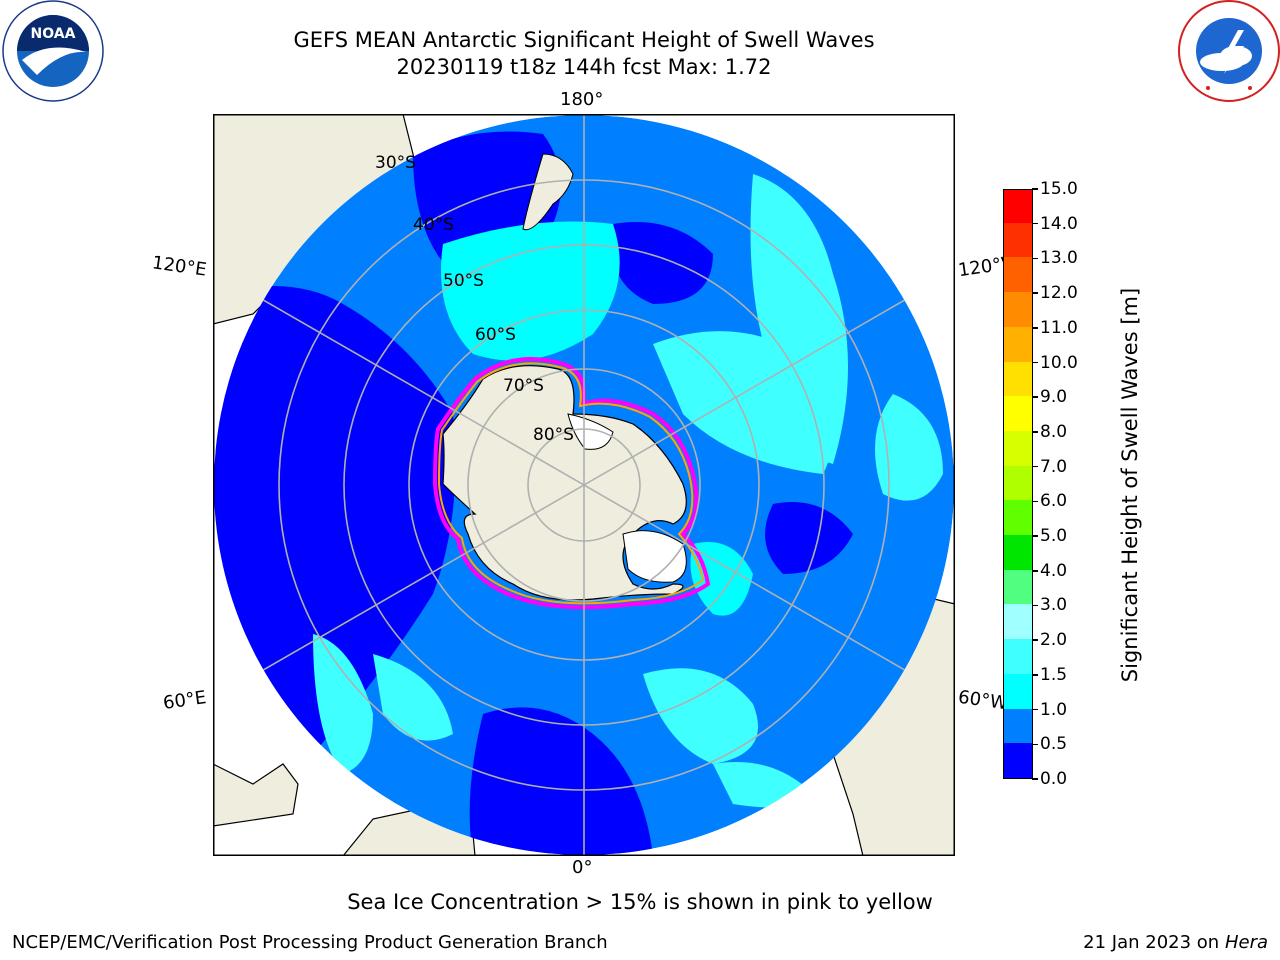 This screenshot has height=960, width=1280. I want to click on colorbar-tick-label: 10.0, so click(1059, 362).